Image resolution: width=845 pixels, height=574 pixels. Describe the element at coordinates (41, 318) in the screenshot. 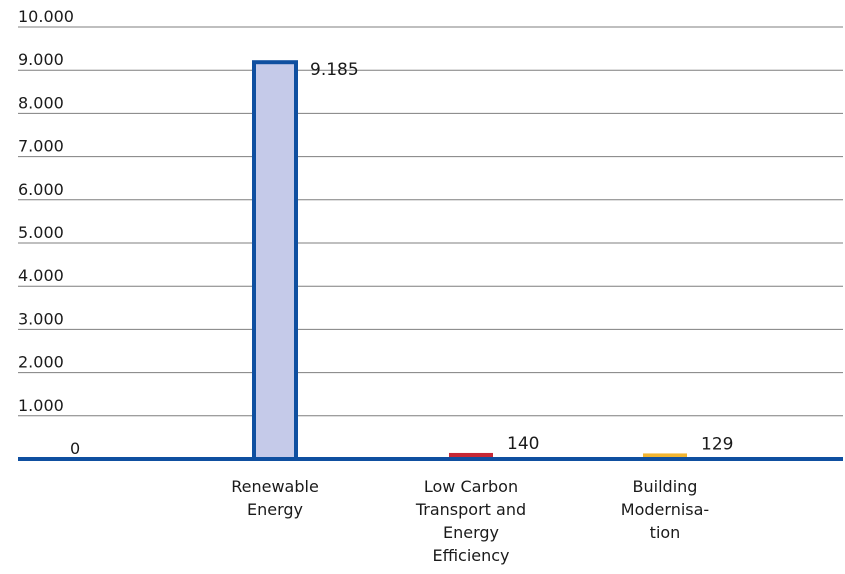

I see `y-tick-label: 3.000` at that location.